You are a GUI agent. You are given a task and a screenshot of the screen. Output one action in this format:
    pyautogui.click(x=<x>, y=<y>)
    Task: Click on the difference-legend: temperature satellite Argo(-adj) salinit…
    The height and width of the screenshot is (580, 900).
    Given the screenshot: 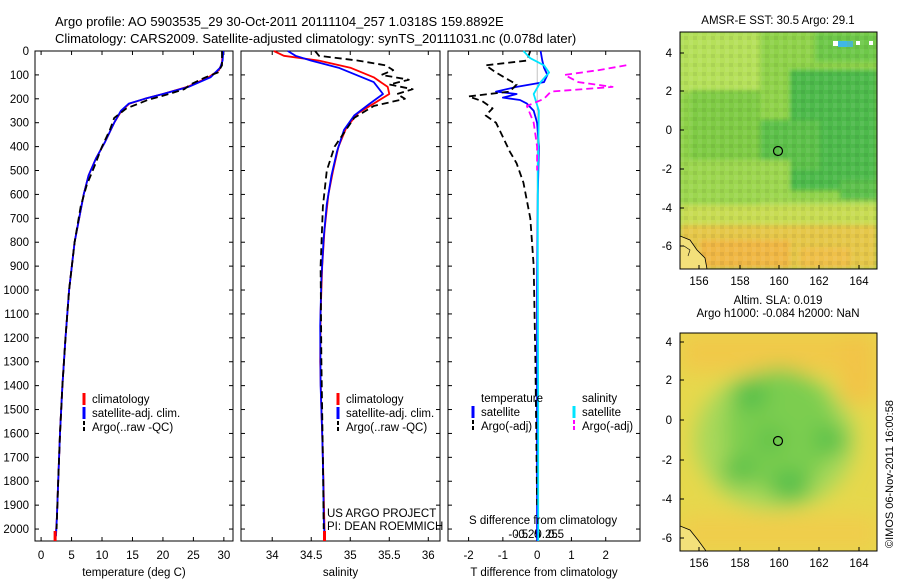 What is the action you would take?
    pyautogui.click(x=551, y=460)
    